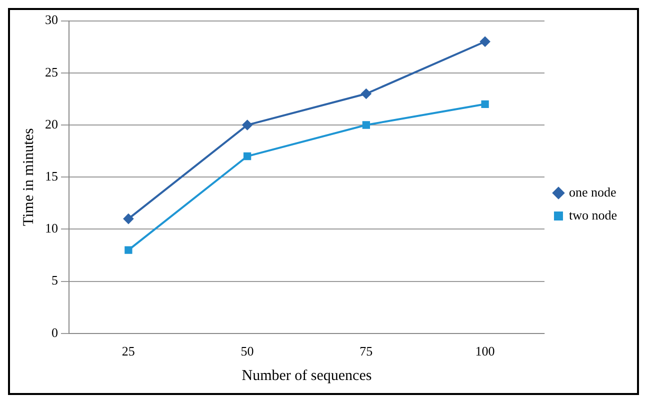 This screenshot has width=647, height=403. What do you see at coordinates (366, 351) in the screenshot?
I see `x-tick-label: 75` at bounding box center [366, 351].